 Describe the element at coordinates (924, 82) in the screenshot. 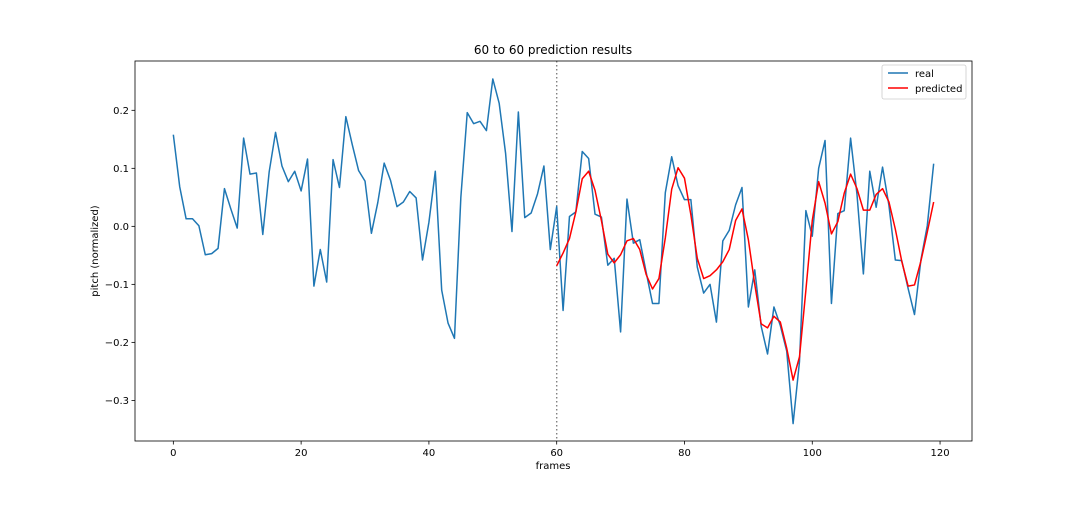

I see `legend: real predicted` at that location.